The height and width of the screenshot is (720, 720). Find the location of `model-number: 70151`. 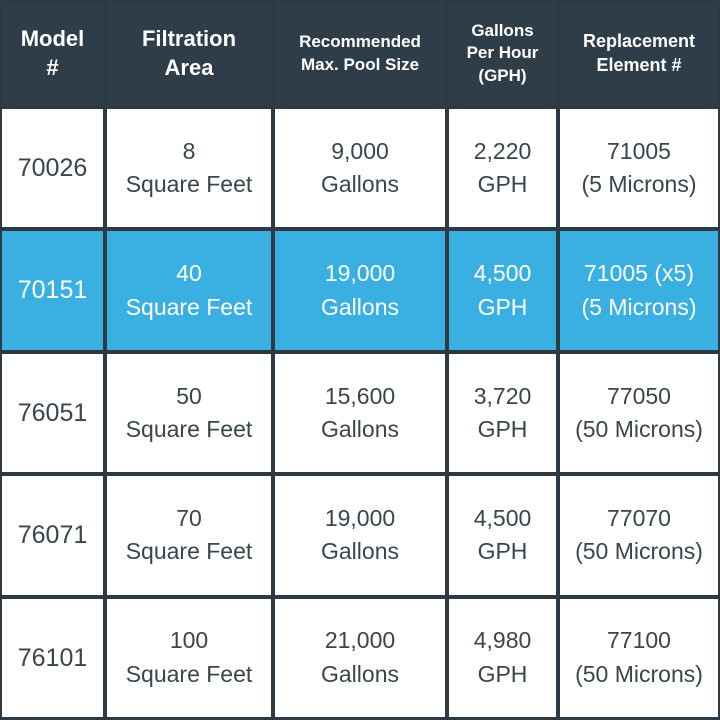

model-number: 70151 is located at coordinates (52, 290).